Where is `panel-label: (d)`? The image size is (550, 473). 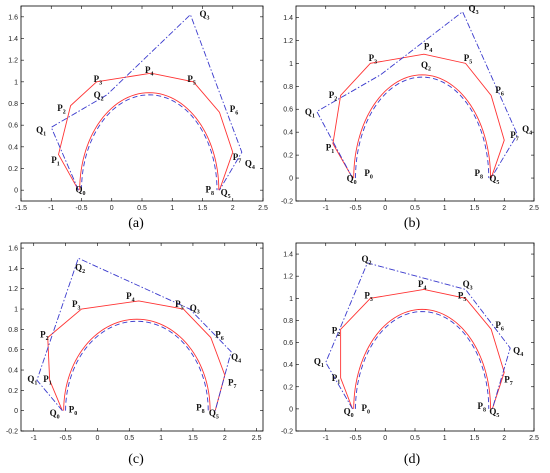 panel-label: (d) is located at coordinates (412, 459).